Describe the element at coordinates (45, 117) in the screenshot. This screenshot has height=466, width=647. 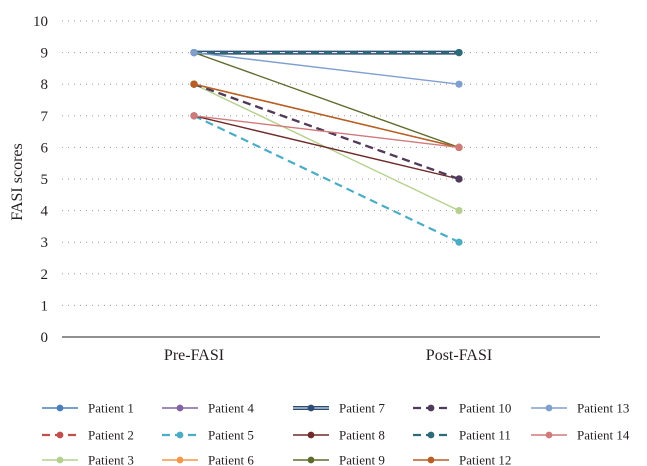
I see `y-tick-label: 7` at that location.